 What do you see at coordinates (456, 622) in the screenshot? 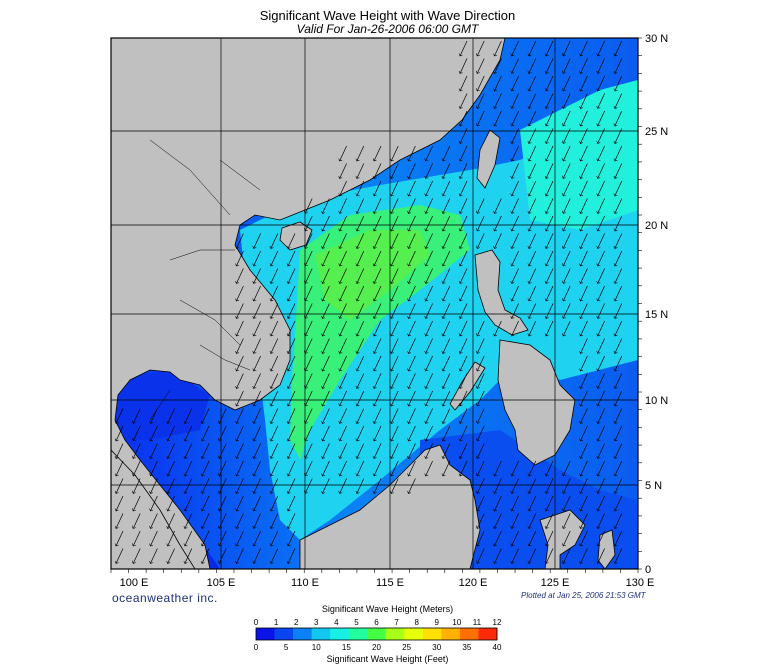
I see `colorbar-meter-tick: 10` at bounding box center [456, 622].